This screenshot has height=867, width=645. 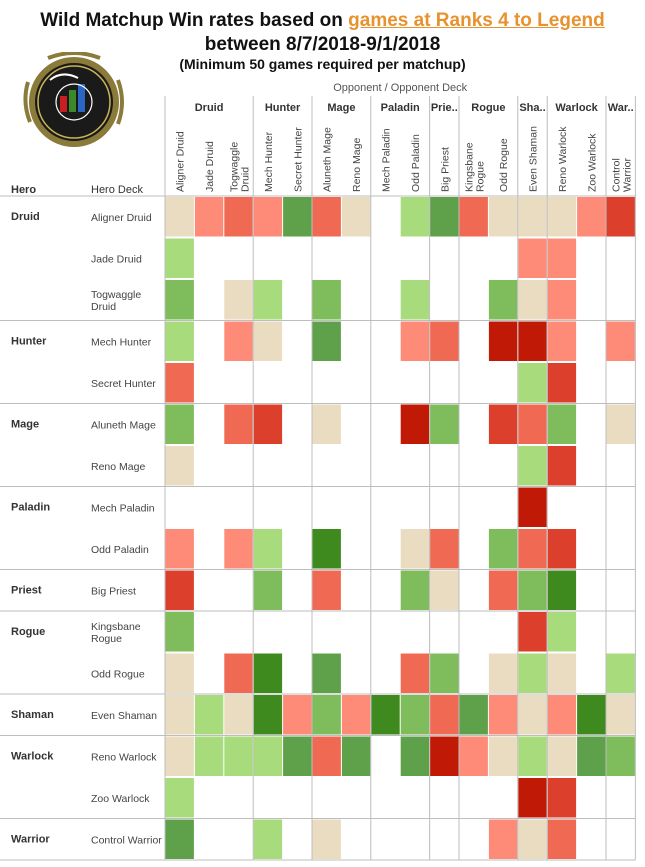 What do you see at coordinates (25, 425) in the screenshot?
I see `hero-class-label: Mage` at bounding box center [25, 425].